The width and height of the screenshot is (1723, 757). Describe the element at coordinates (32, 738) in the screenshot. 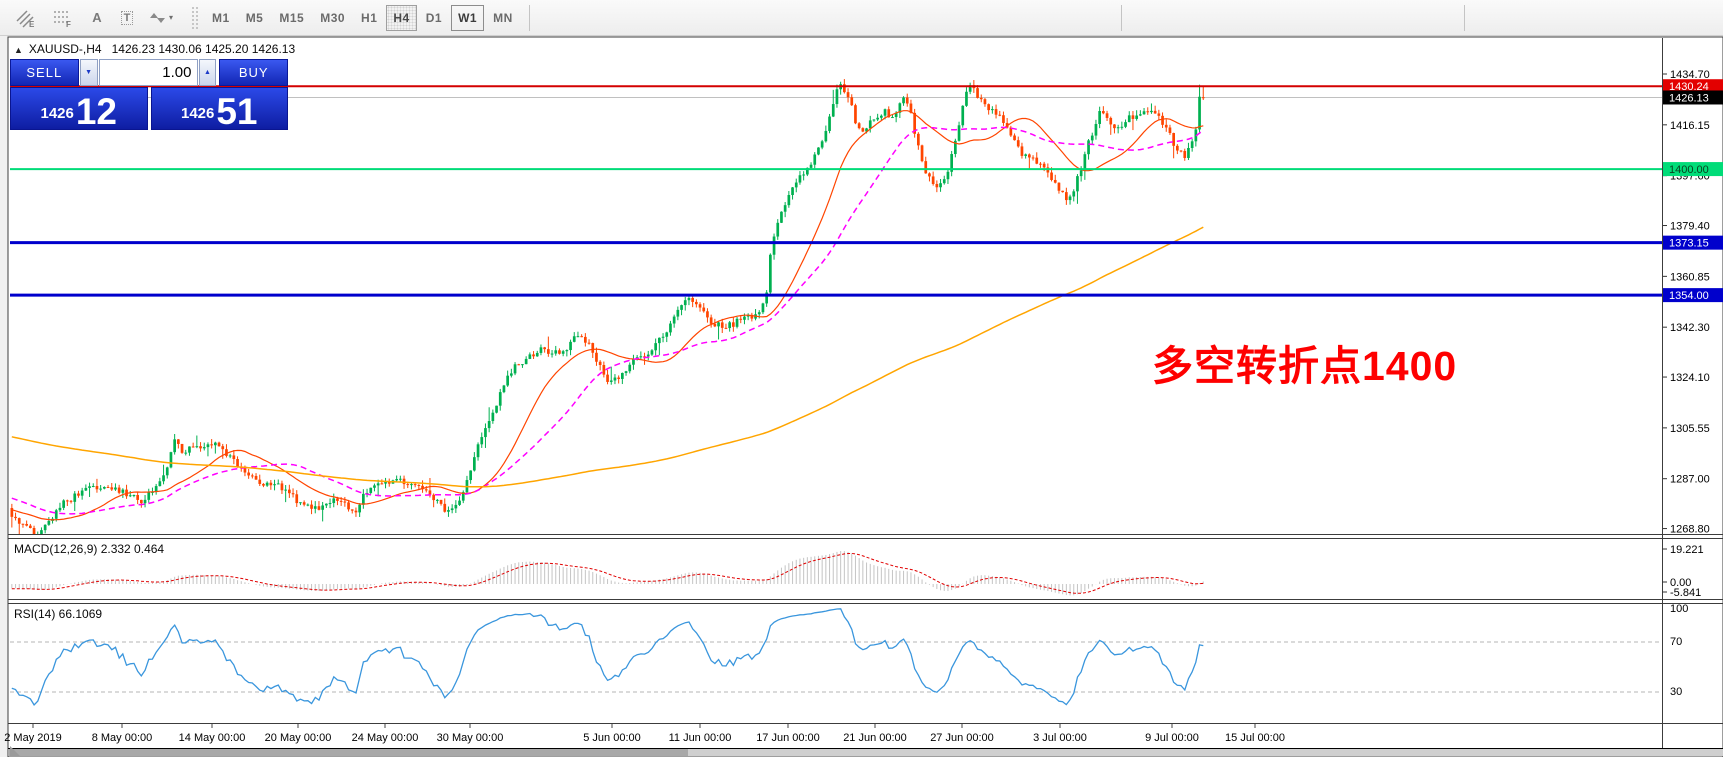

I see `svg-text: 2 May 2019` at that location.